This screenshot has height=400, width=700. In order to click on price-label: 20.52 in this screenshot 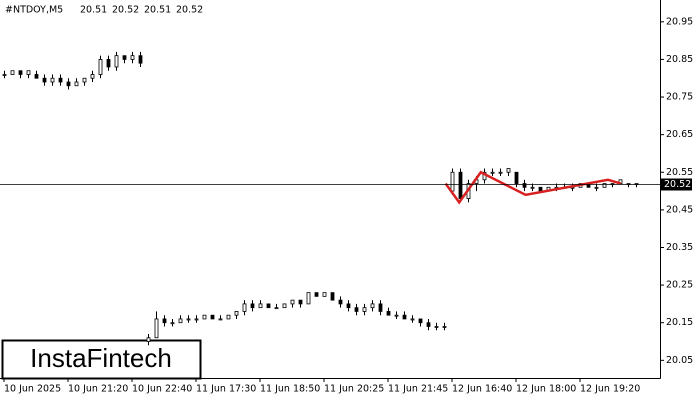, I will do `click(677, 184)`.